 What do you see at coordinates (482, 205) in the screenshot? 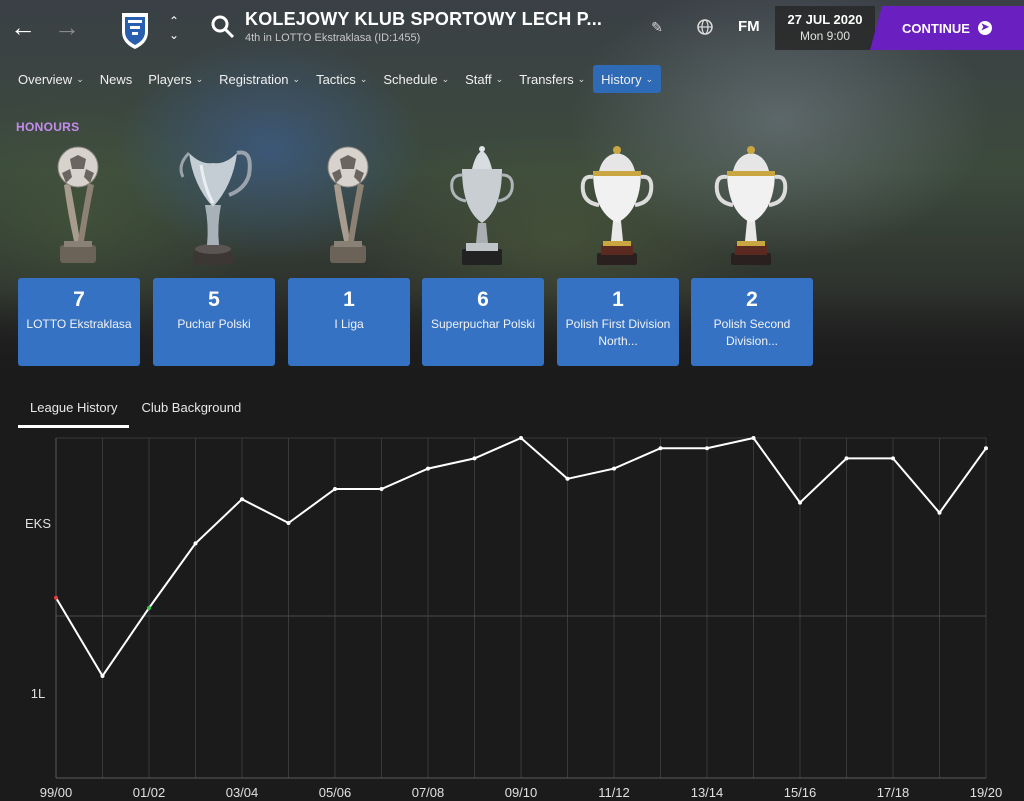
I see `supercup-trophy-icon` at bounding box center [482, 205].